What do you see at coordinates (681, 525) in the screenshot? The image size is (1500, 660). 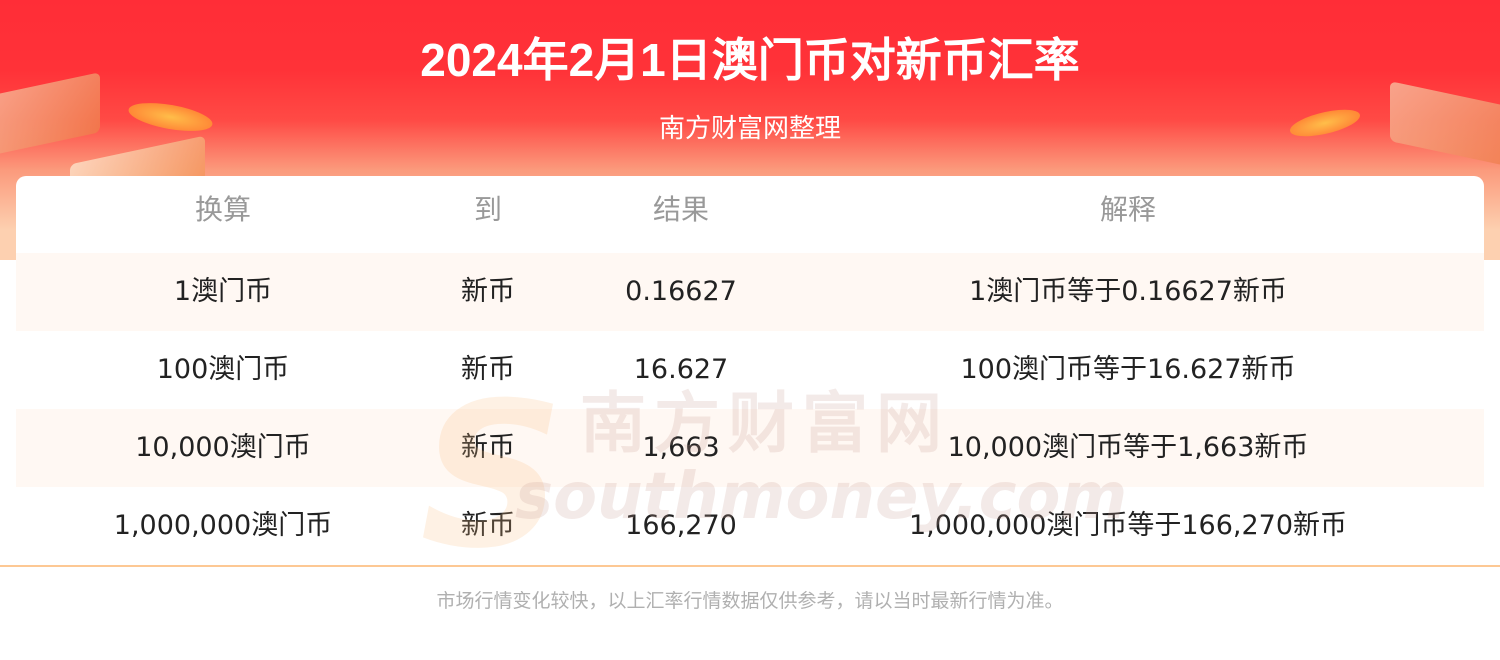 I see `result-cell: 166,270` at bounding box center [681, 525].